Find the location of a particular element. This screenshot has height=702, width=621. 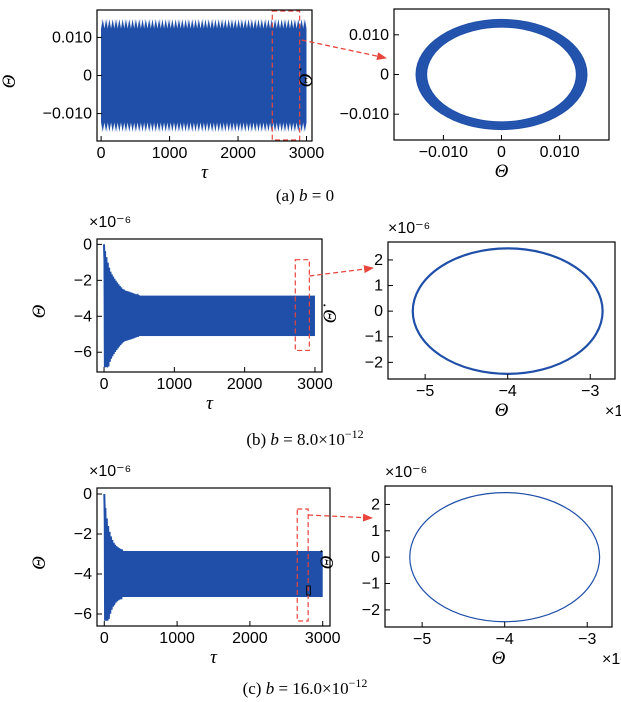

y-tick-label-b-phase: −2 is located at coordinates (374, 362).